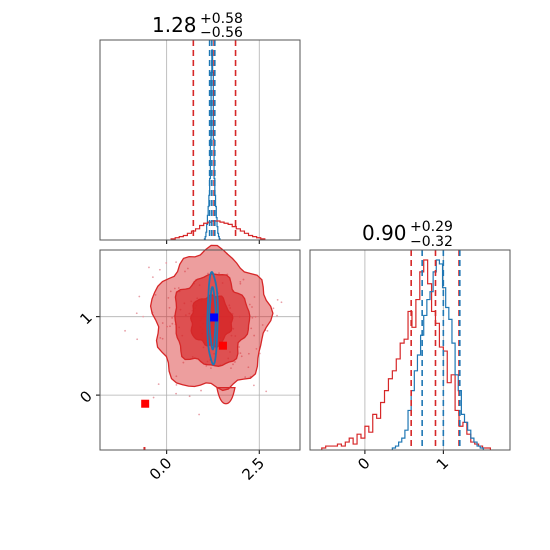 This screenshot has width=550, height=550. Describe the element at coordinates (407, 234) in the screenshot. I see `title-param2: 0.90 +0.29 −0.32` at that location.